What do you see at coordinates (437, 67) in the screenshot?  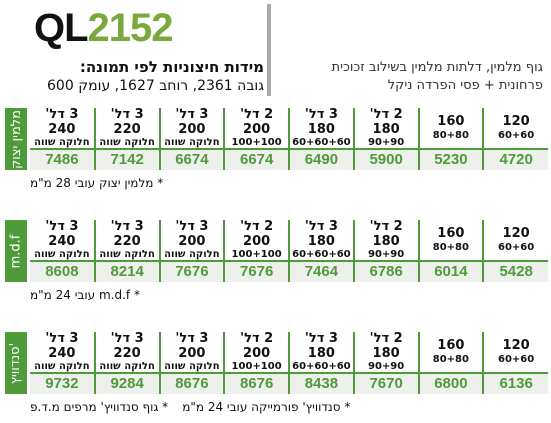 I see `description: גוף מלמין, דלתות מלמין בשילוב זכוכית` at bounding box center [437, 67].